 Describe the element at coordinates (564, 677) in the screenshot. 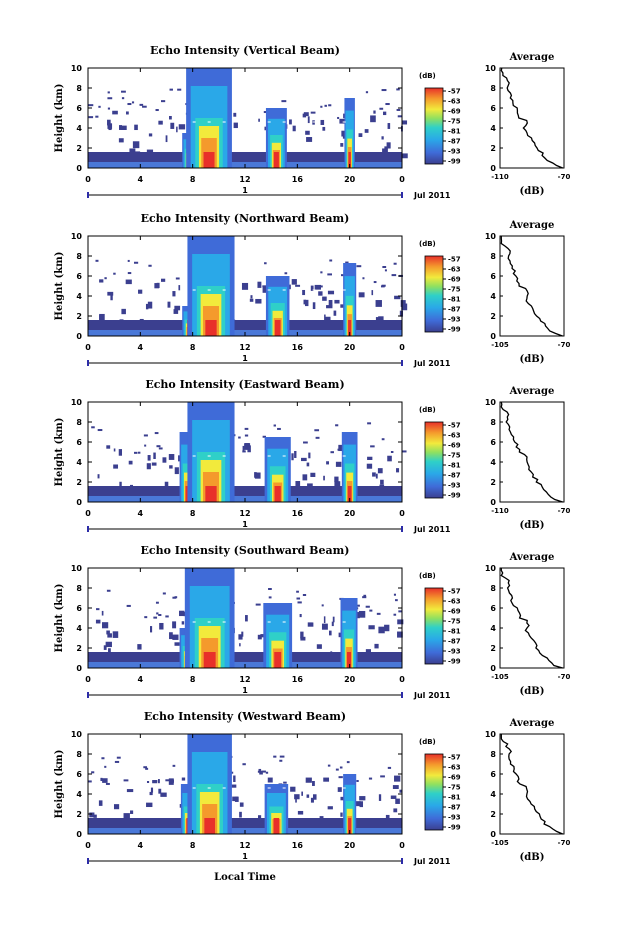

I see `average-x-tick-label: -70` at that location.